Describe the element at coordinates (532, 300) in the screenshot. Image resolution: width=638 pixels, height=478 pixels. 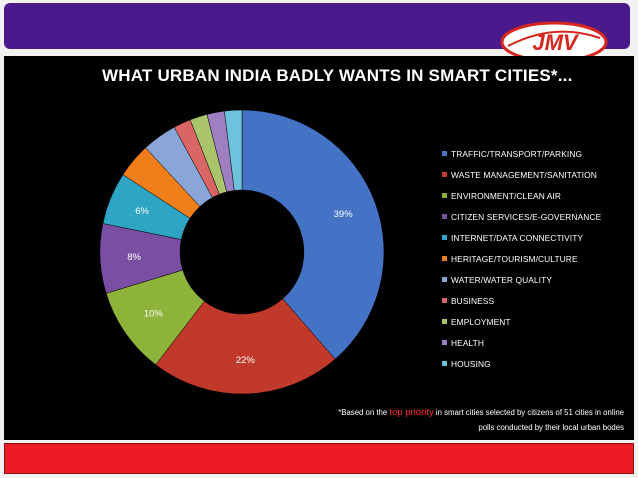
I see `legend-item-business: BUSINESS` at that location.